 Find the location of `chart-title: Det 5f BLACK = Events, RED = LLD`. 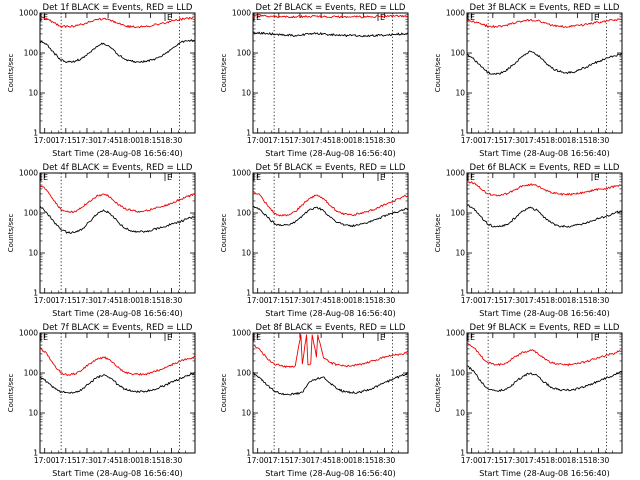

chart-title: Det 5f BLACK = Events, RED = LLD is located at coordinates (331, 168).